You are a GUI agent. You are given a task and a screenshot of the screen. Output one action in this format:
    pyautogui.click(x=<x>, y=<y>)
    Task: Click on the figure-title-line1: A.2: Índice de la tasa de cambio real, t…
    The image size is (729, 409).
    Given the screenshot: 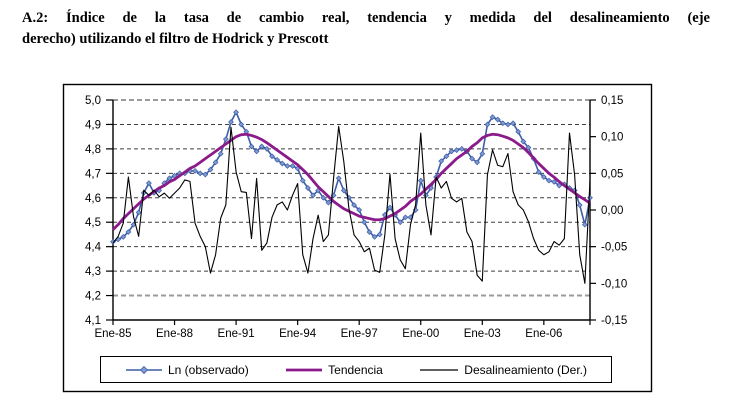 What is the action you would take?
    pyautogui.click(x=366, y=18)
    